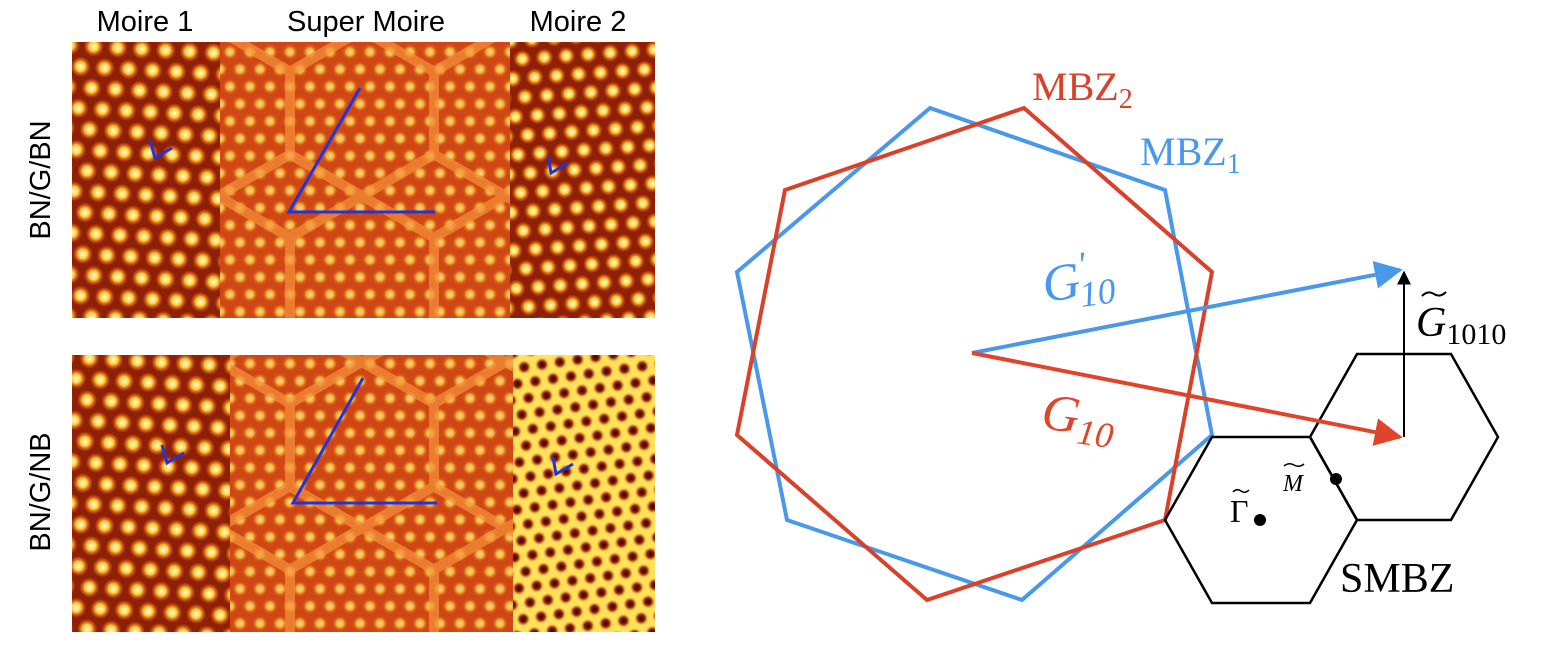 The width and height of the screenshot is (1556, 652). I want to click on mbz2-label: MBZ2, so click(1082, 89).